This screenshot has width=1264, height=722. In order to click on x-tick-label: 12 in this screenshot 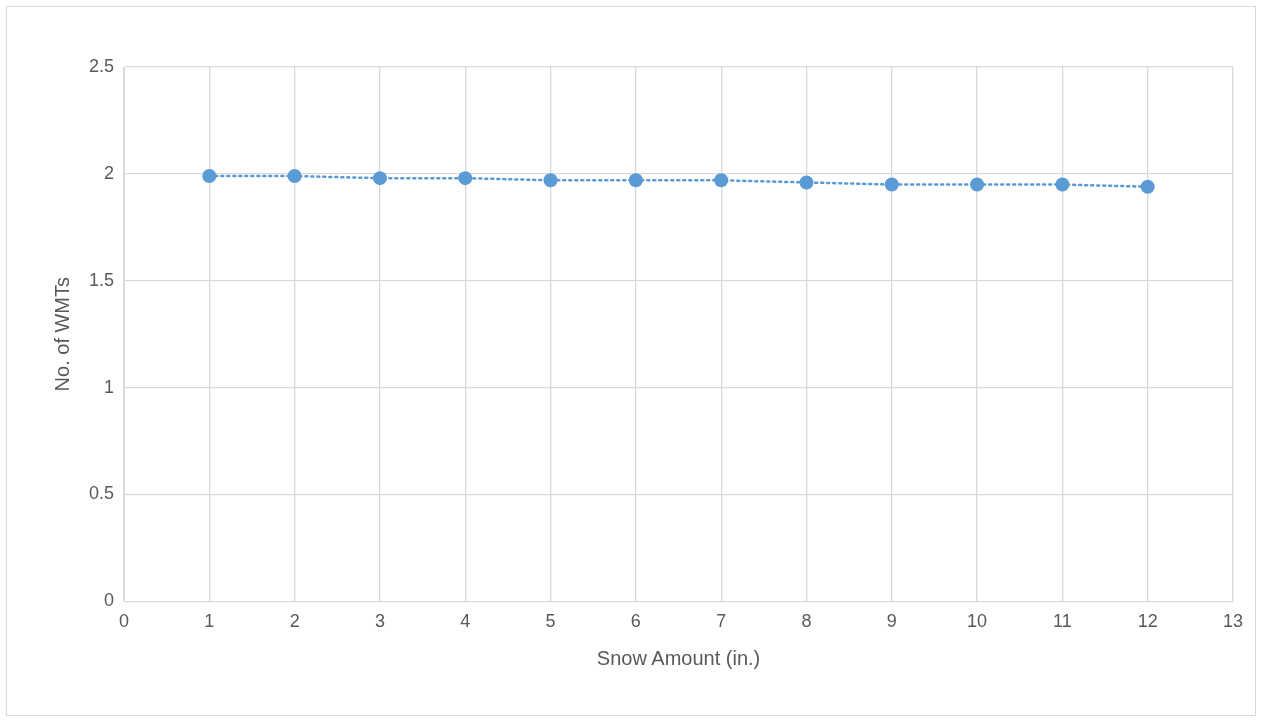, I will do `click(1147, 621)`.